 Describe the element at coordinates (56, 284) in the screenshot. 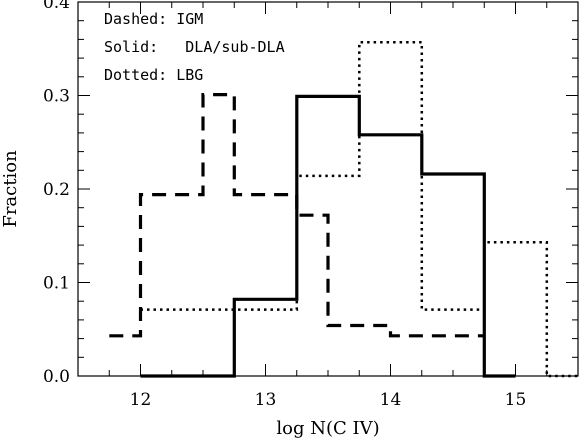

I see `y-tick-label: 0.1` at that location.